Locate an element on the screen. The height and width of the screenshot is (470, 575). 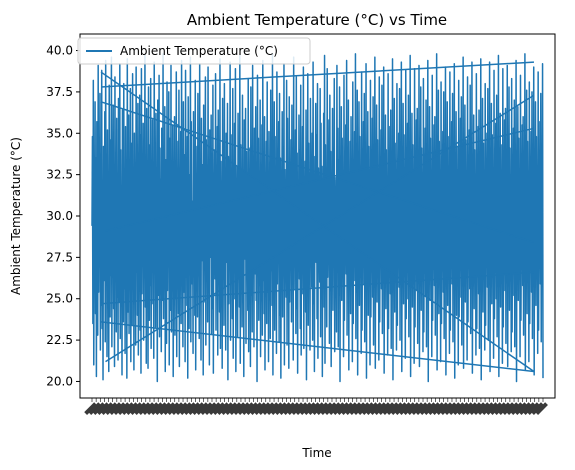
y-tick-label: 30.0 is located at coordinates (59, 216).